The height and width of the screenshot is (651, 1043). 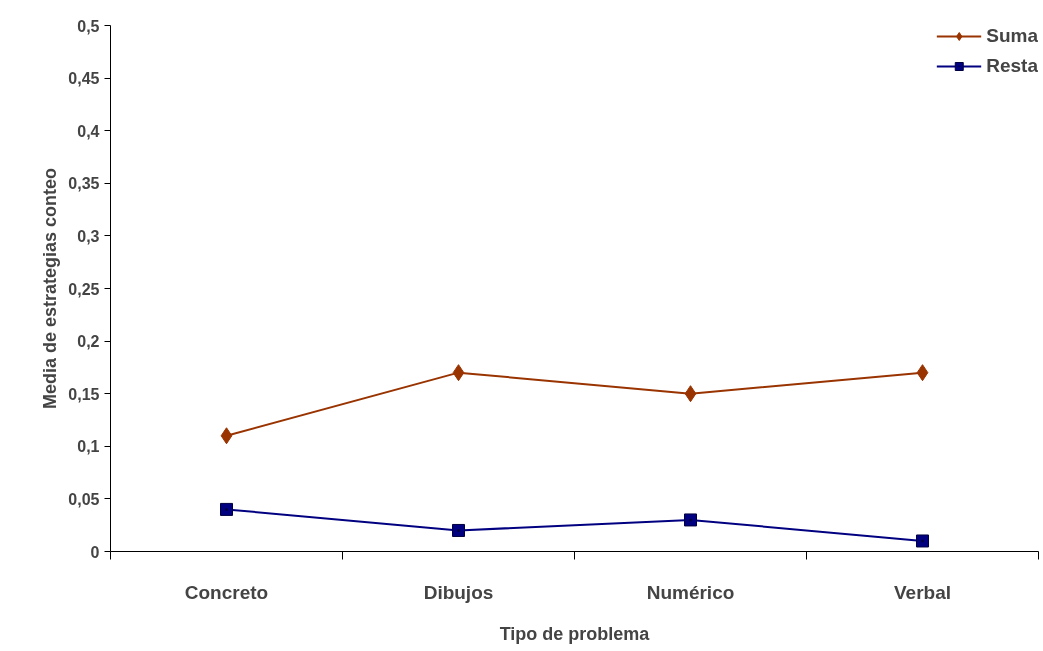 What do you see at coordinates (575, 633) in the screenshot?
I see `x-axis-title: Tipo de problema` at bounding box center [575, 633].